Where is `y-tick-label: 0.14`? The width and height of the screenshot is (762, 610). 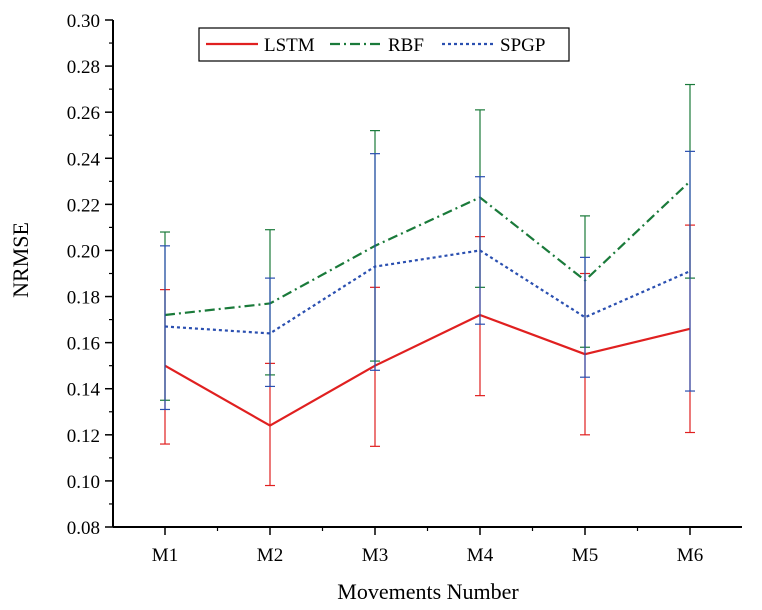
y-tick-label: 0.14 is located at coordinates (84, 390).